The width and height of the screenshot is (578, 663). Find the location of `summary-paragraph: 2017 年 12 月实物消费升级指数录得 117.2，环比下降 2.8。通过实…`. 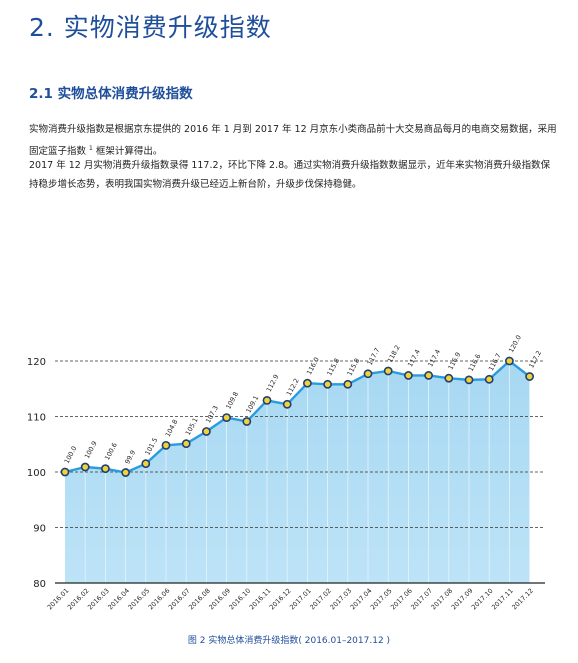

summary-paragraph: 2017 年 12 月实物消费升级指数录得 117.2，环比下降 2.8。通过实… is located at coordinates (290, 175).